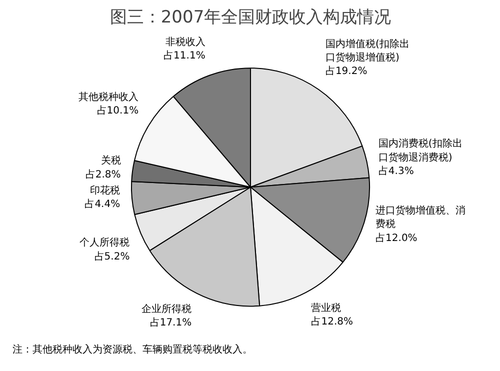 The image size is (500, 371). I want to click on data-label: 占5.2%, so click(112, 256).